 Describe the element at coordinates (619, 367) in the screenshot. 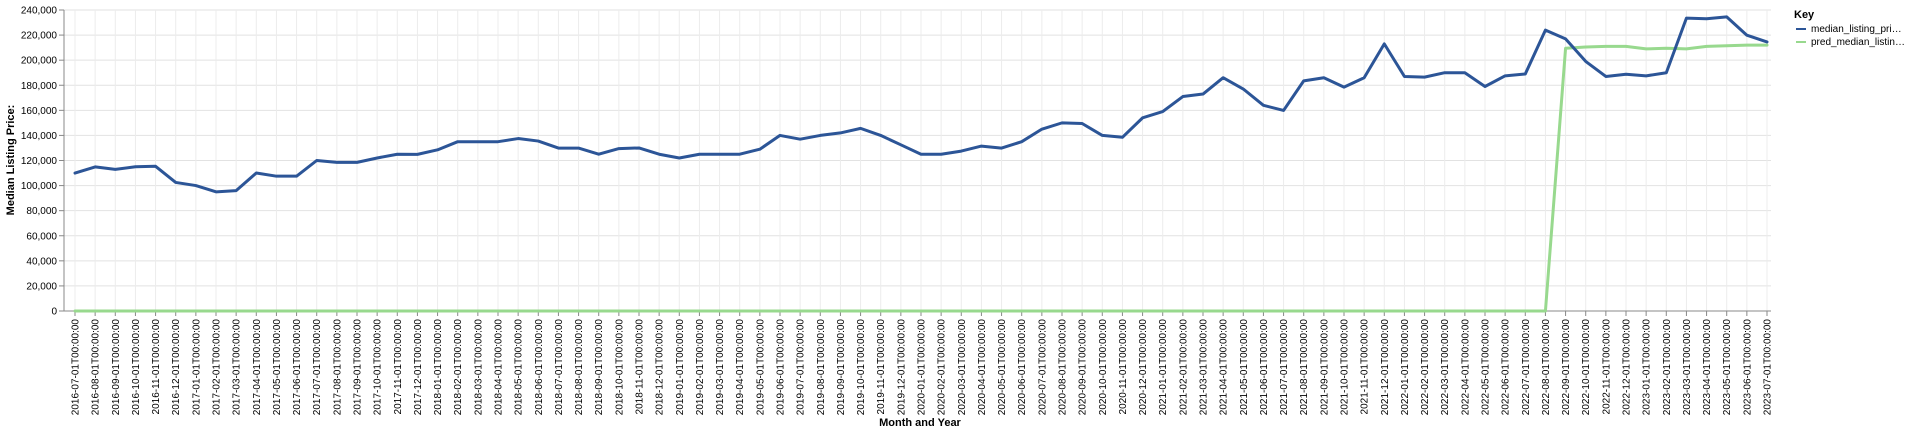

I see `x-tick-label: 2018-10-01T00:00:00` at that location.